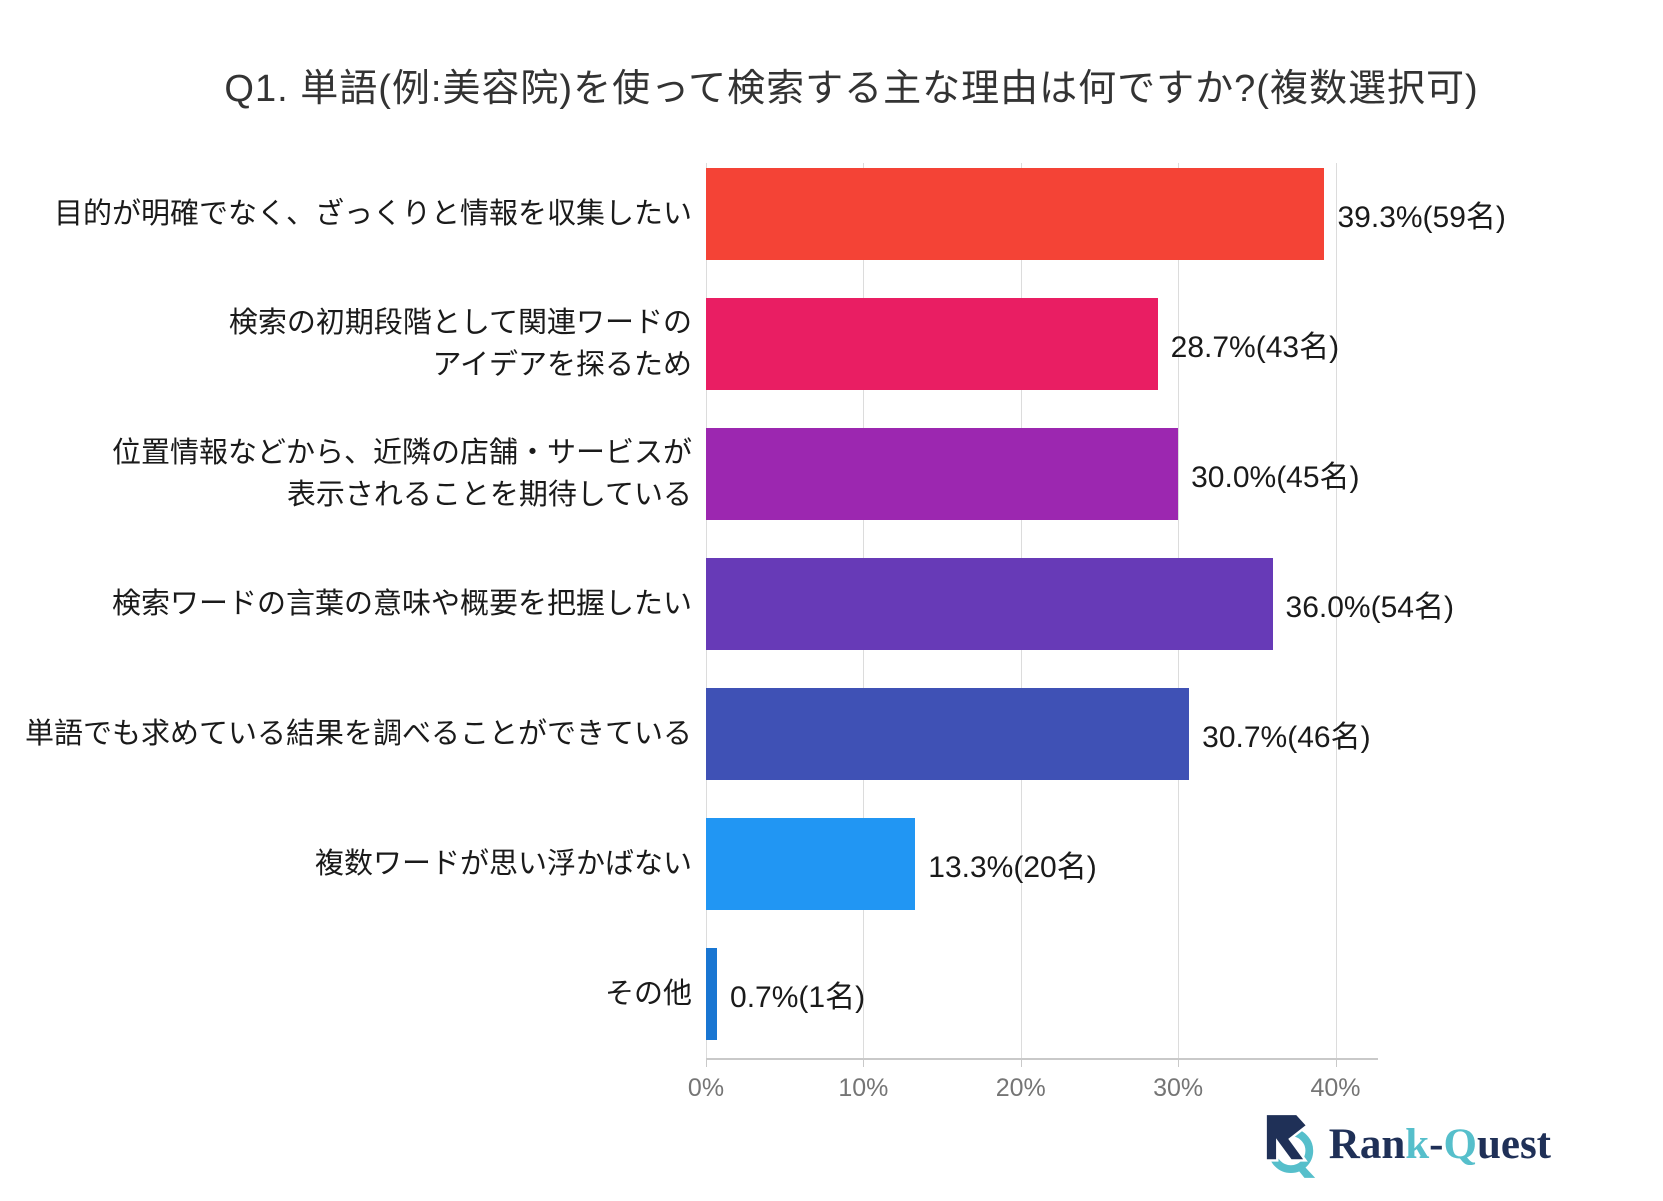 This screenshot has height=1201, width=1663. I want to click on bar-value-label: 30.7%(46名), so click(1286, 737).